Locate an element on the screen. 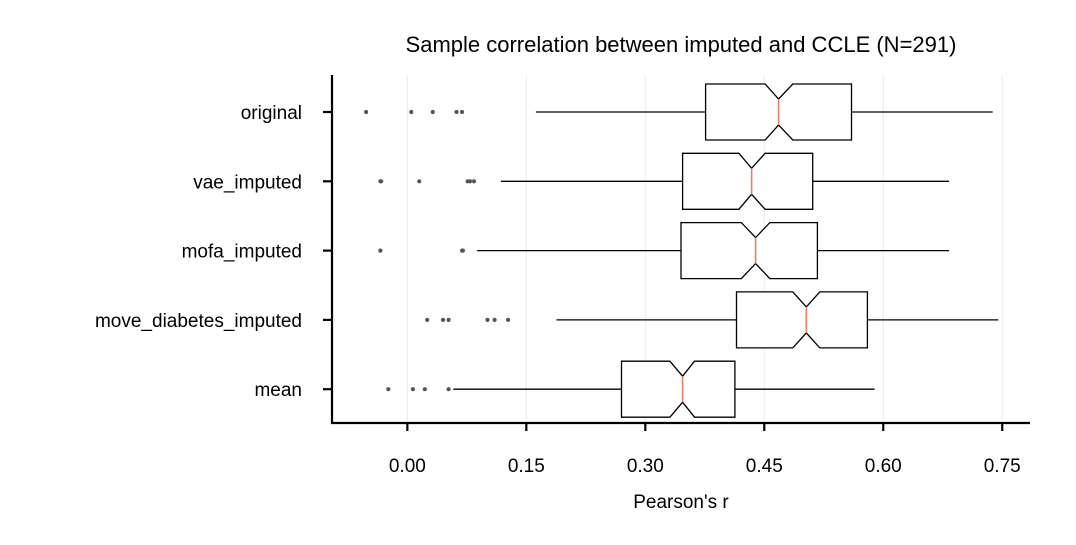 The width and height of the screenshot is (1076, 545). x-axis-label: Pearson's r is located at coordinates (681, 502).